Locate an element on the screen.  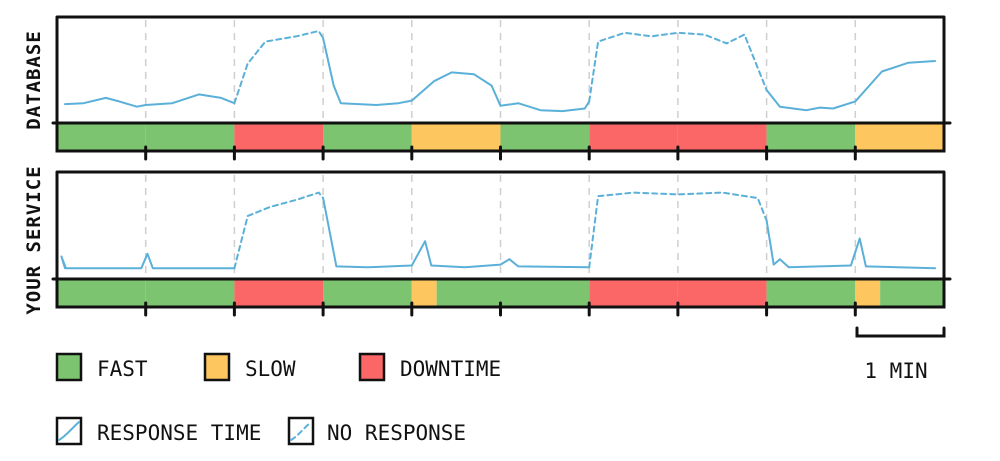
legend-downtime: DOWNTIME is located at coordinates (450, 369).